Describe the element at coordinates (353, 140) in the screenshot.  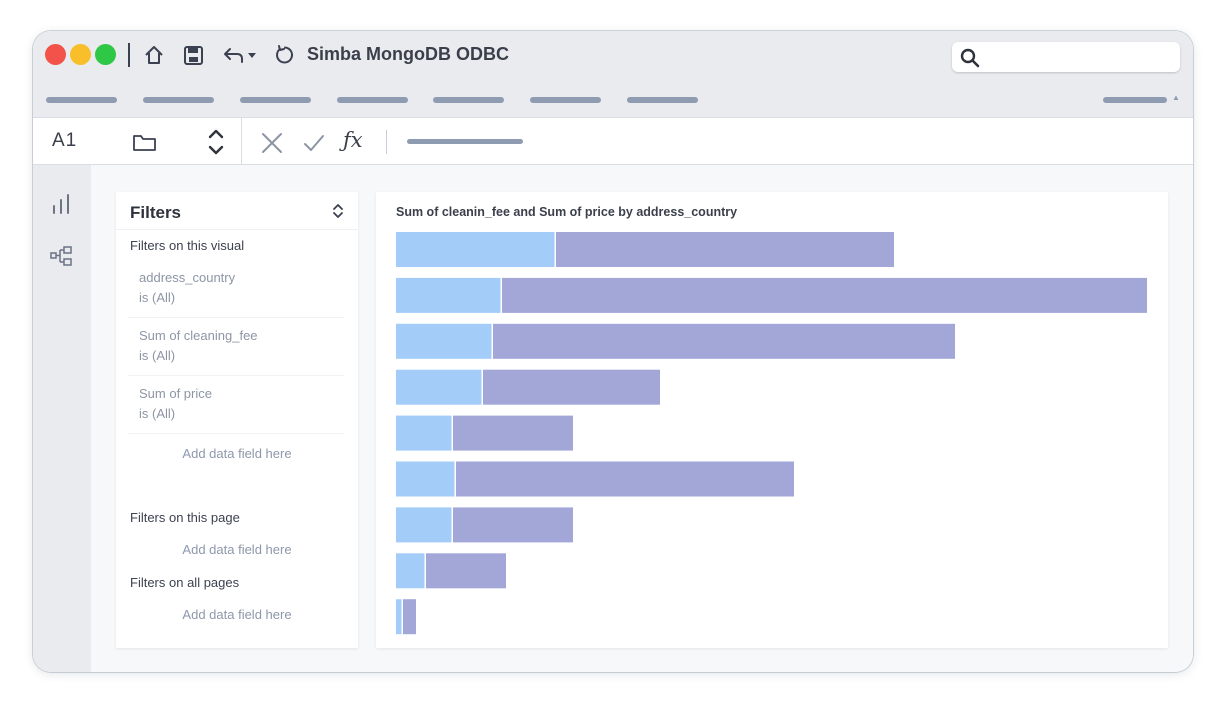
I see `function-icon: ƒx` at that location.